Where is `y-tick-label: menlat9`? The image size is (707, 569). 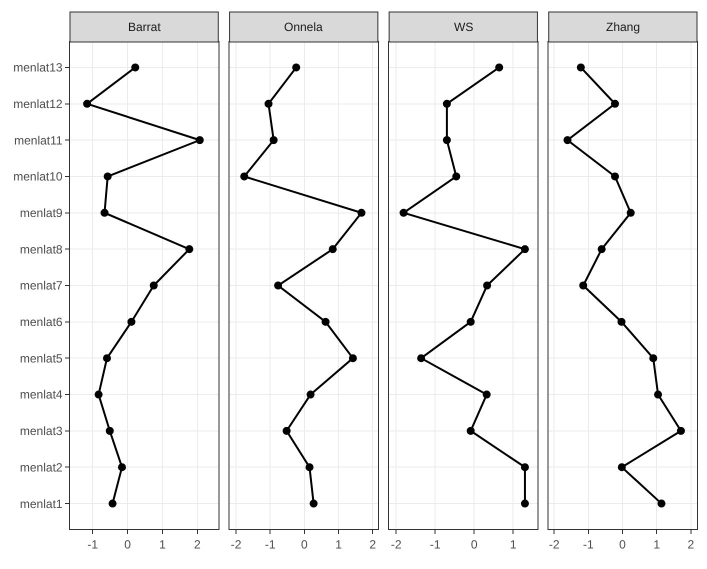
y-tick-label: menlat9 is located at coordinates (41, 213).